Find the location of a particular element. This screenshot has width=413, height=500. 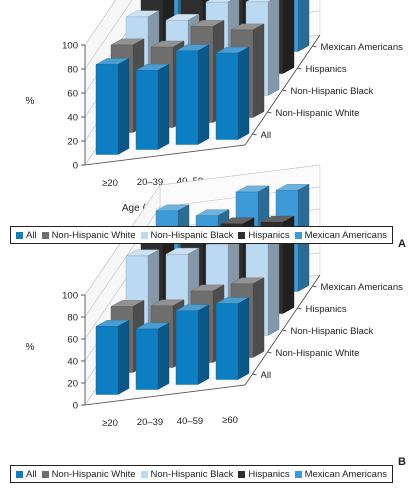

x-tick-label: 20–39 is located at coordinates (150, 422).